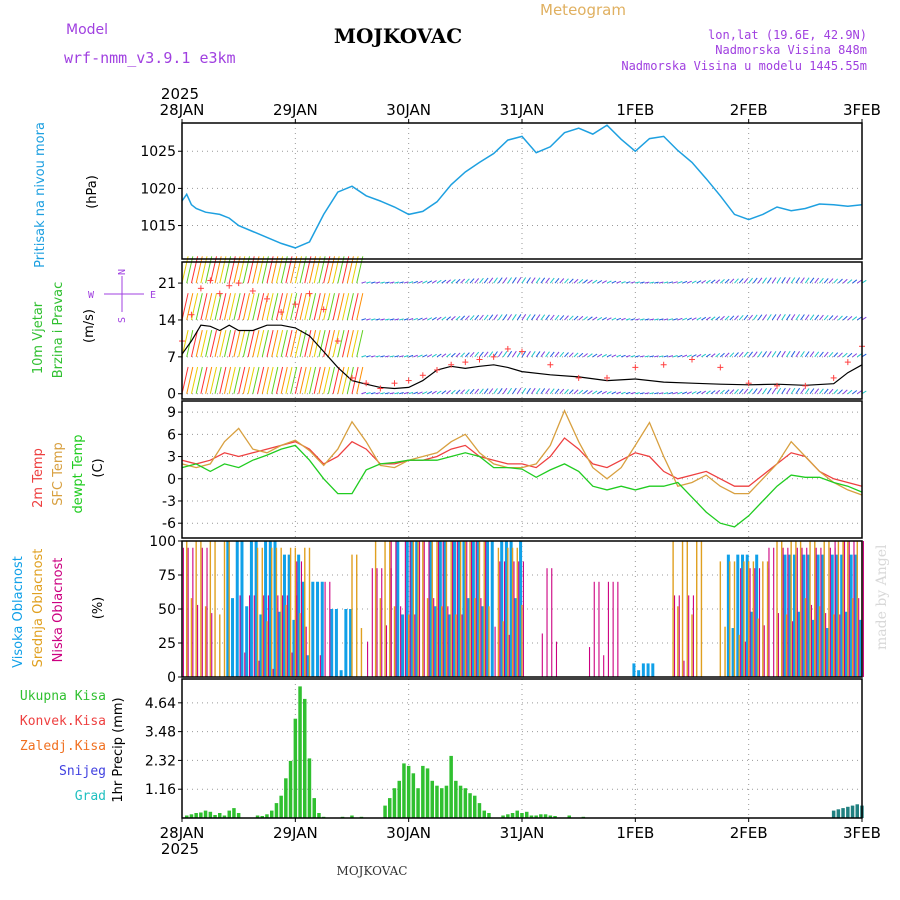  What do you see at coordinates (180, 849) in the screenshot?
I see `year-bottom: 2025` at bounding box center [180, 849].